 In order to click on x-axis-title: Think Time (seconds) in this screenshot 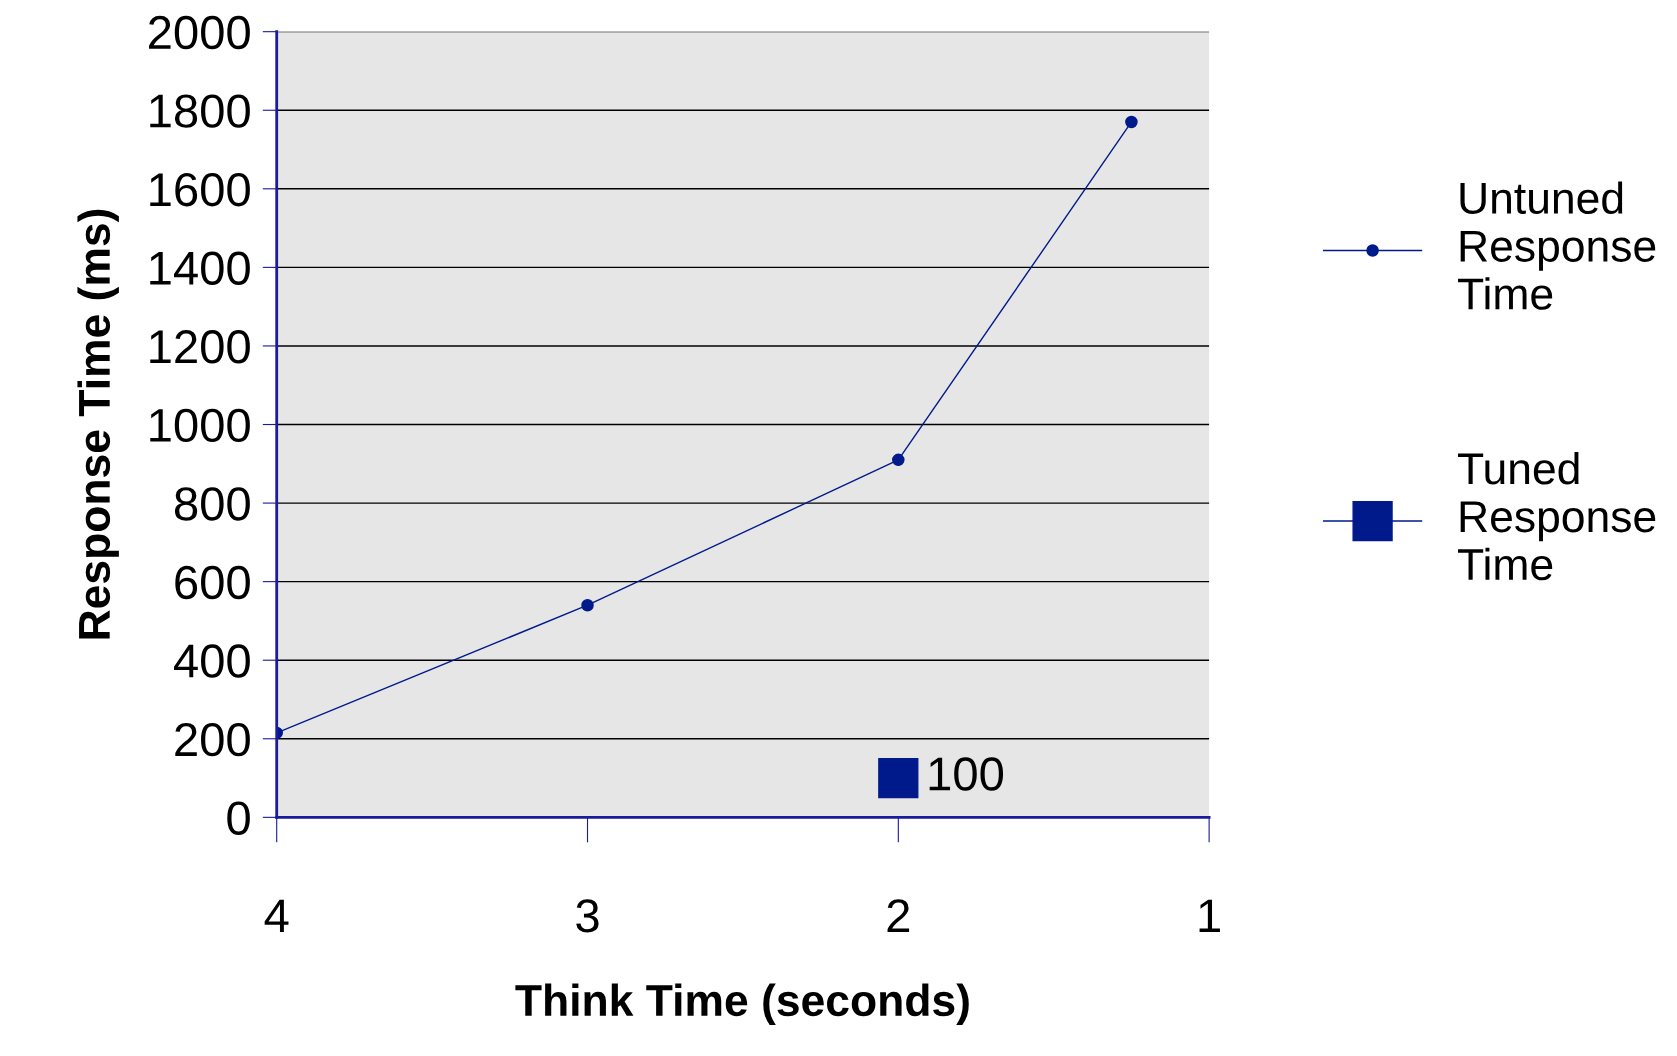, I will do `click(742, 1004)`.